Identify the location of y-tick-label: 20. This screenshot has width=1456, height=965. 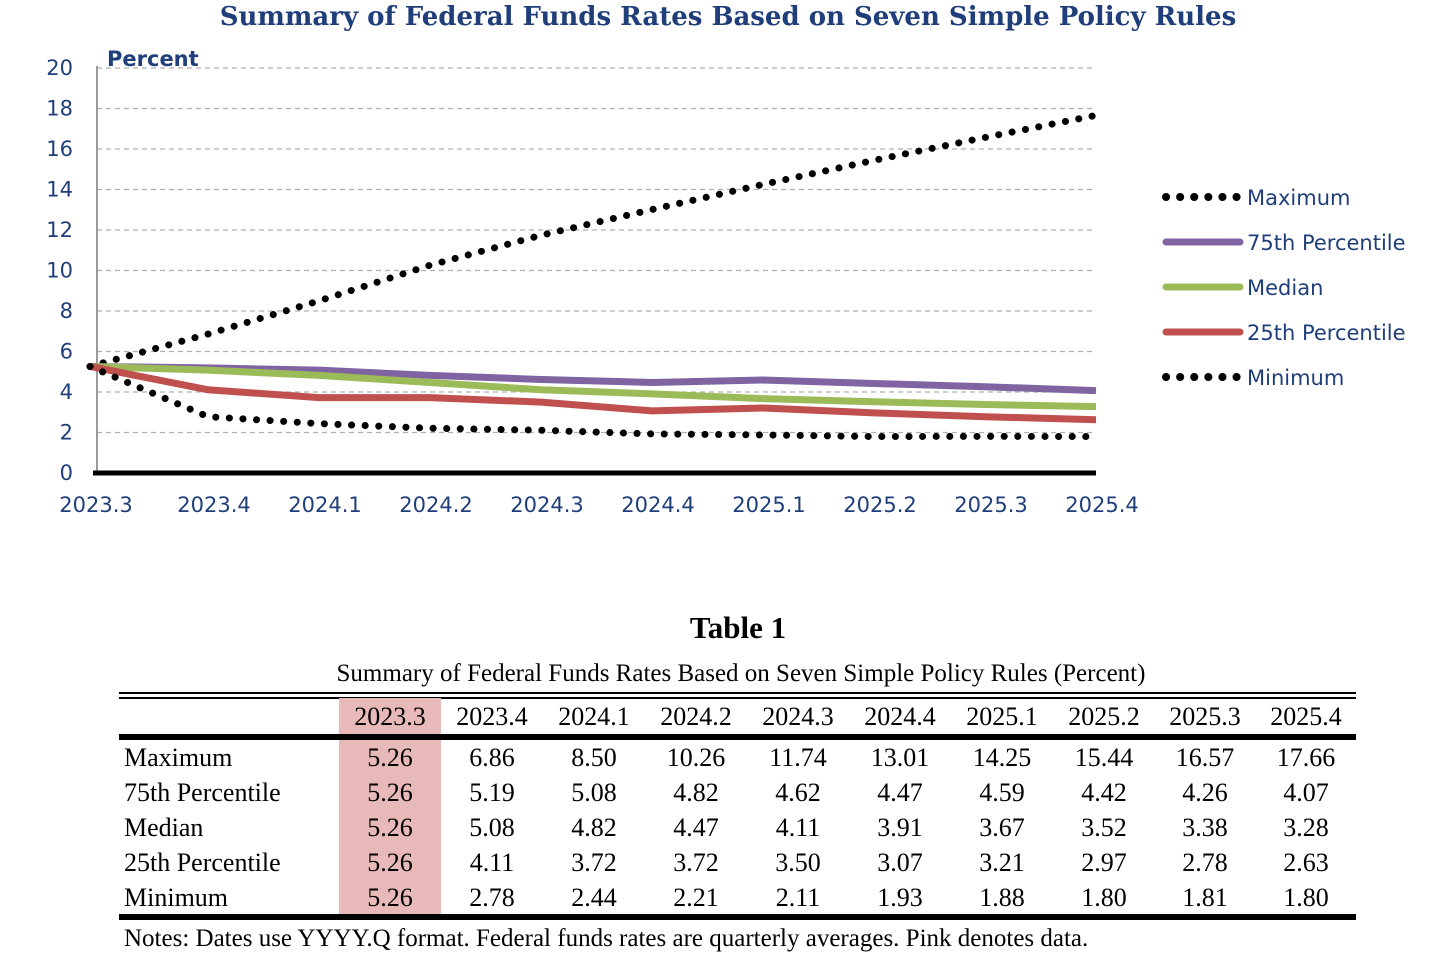
(59, 68).